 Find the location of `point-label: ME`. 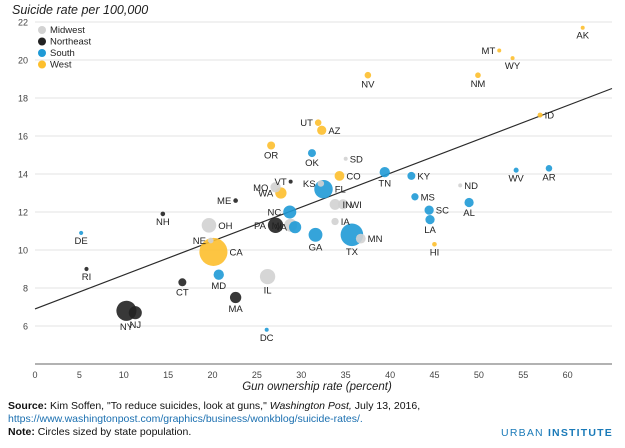

point-label: ME is located at coordinates (224, 201).